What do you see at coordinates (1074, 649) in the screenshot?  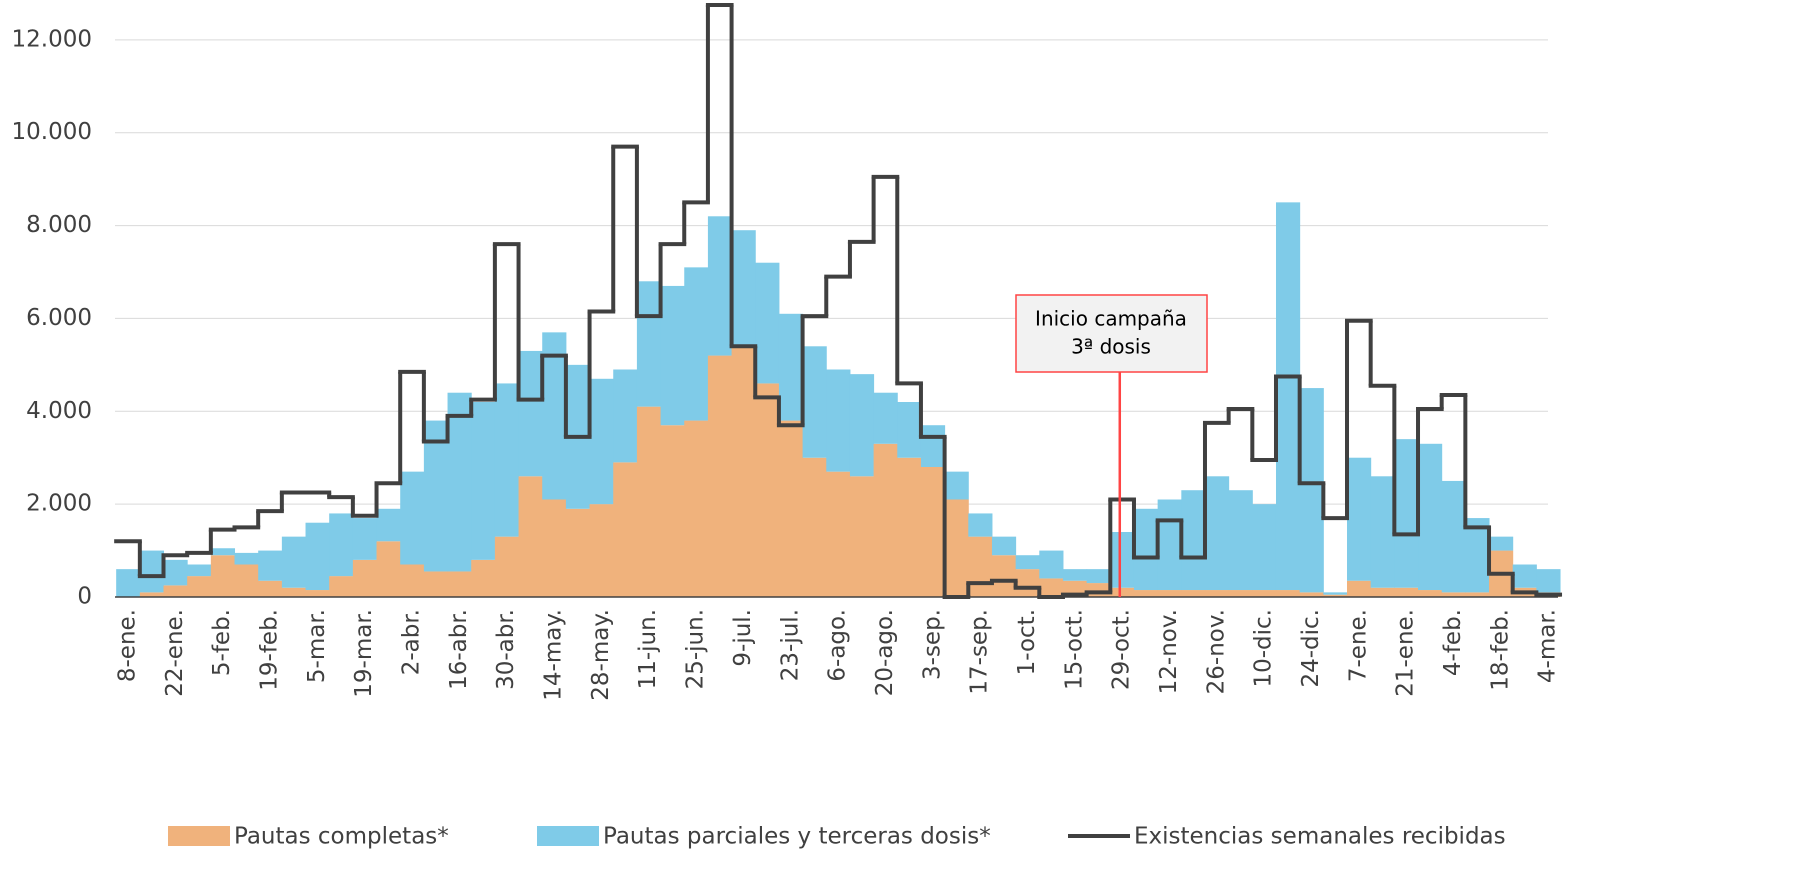 I see `x-tick-label: 15-oct.` at bounding box center [1074, 649].